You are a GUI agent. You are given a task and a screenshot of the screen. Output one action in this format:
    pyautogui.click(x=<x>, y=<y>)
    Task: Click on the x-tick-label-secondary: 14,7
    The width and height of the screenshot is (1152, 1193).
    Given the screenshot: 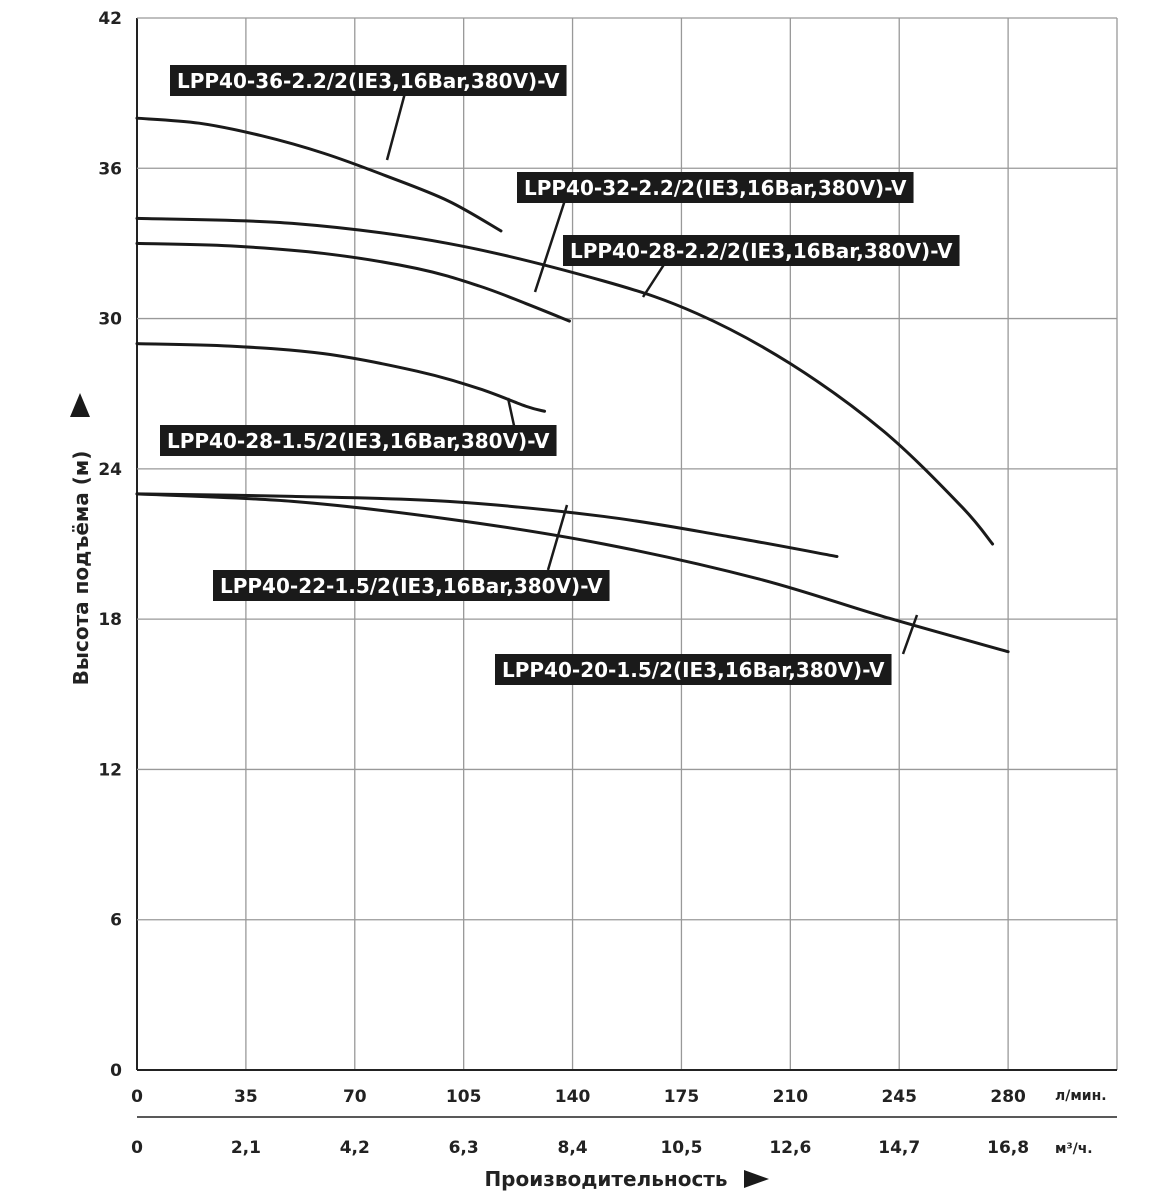 What is the action you would take?
    pyautogui.click(x=899, y=1148)
    